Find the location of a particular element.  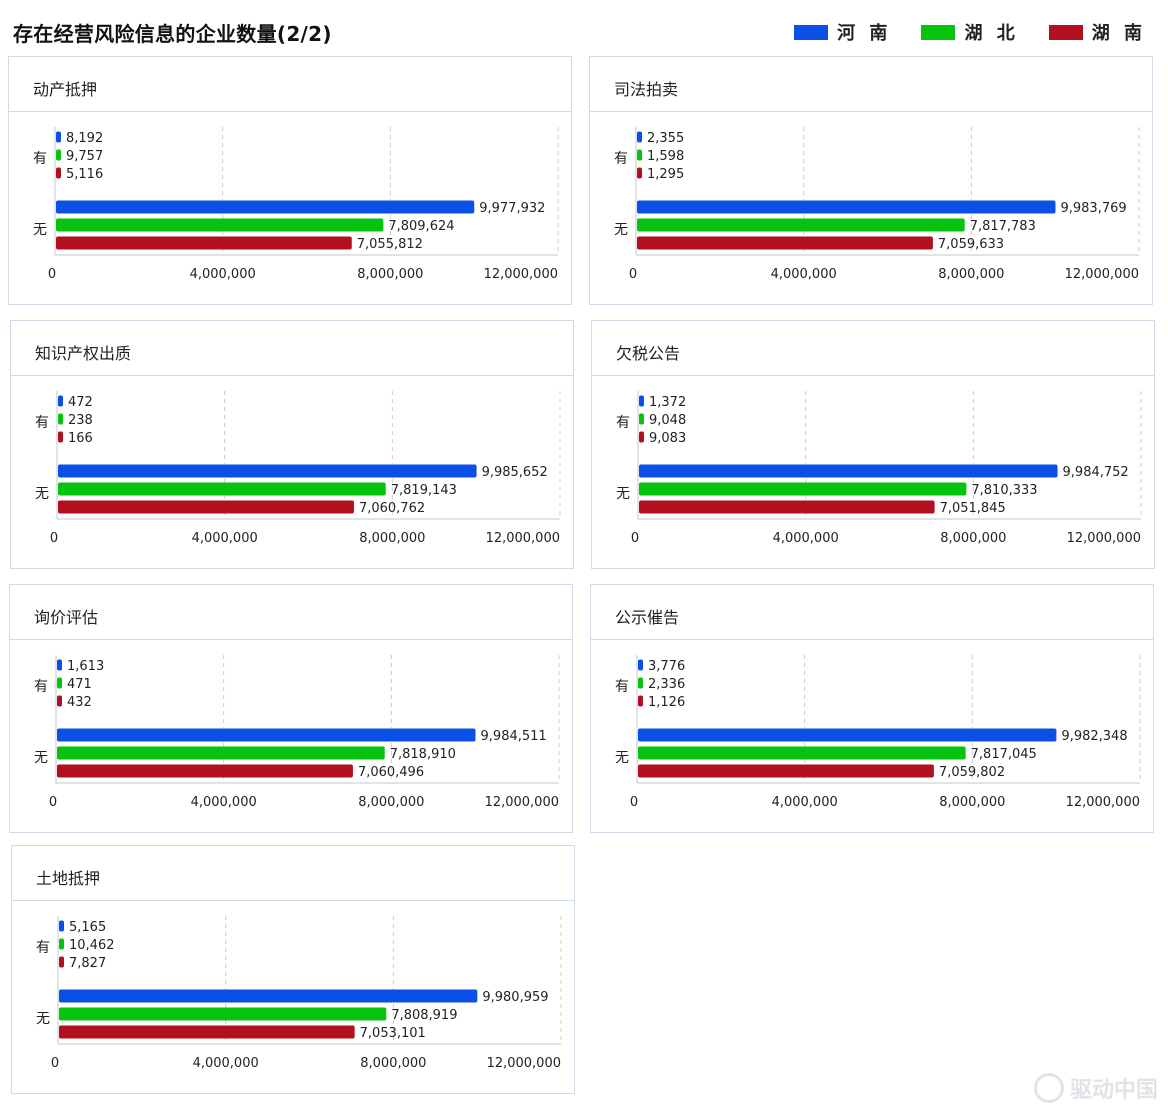

data-label: 7,827 is located at coordinates (87, 963).